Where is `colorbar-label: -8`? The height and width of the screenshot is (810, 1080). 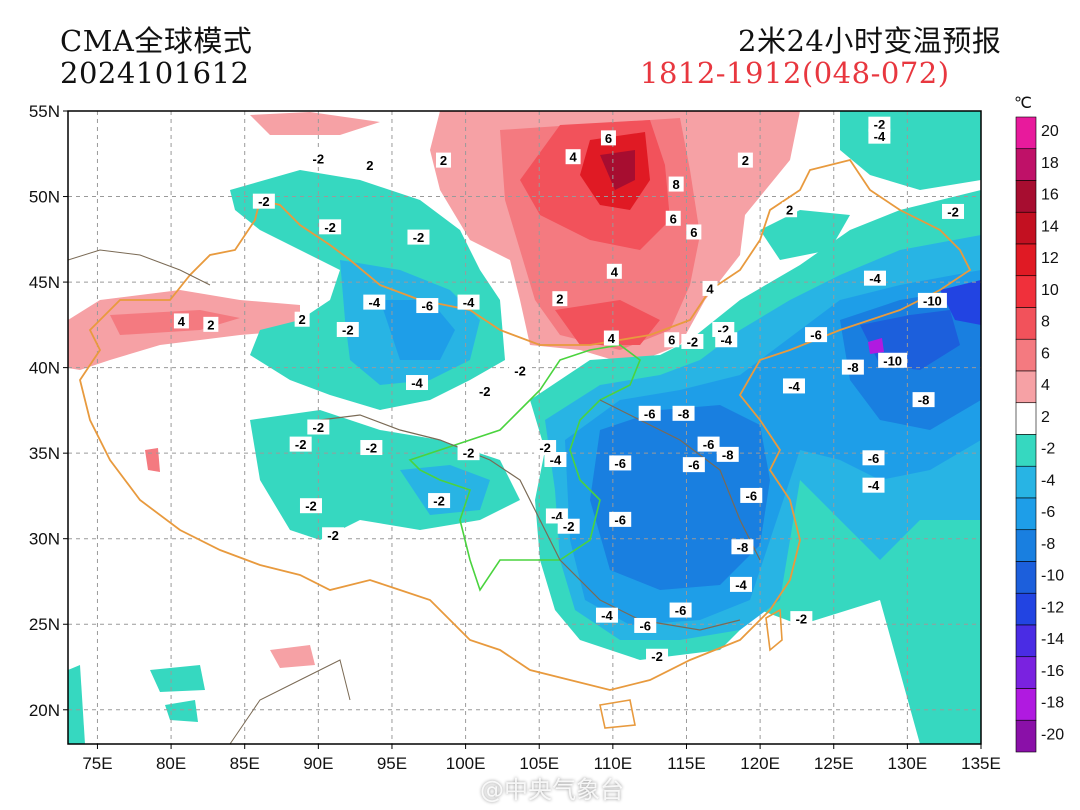
colorbar-label: -8 is located at coordinates (1048, 544).